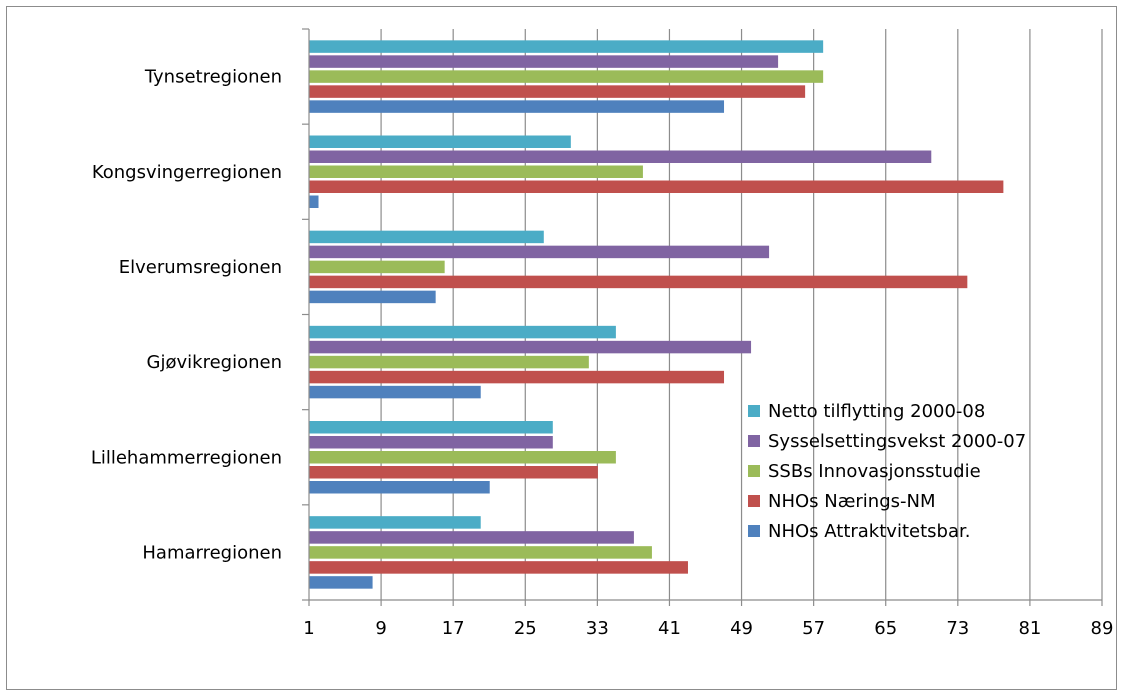 This screenshot has width=1125, height=697. I want to click on x-tick-label: 41, so click(669, 628).